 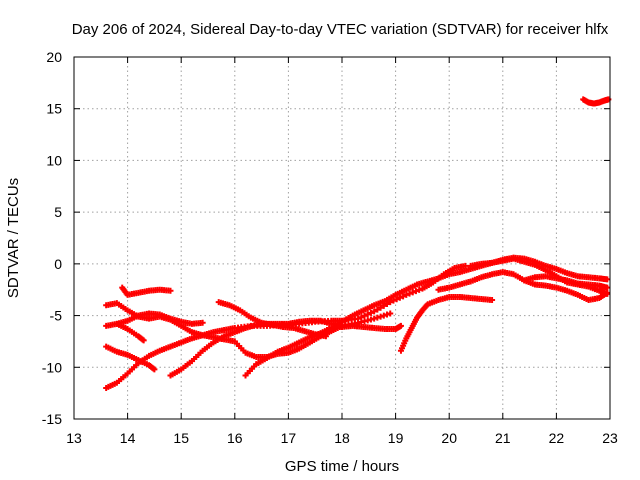 I want to click on x-tick-label: 16, so click(x=235, y=438).